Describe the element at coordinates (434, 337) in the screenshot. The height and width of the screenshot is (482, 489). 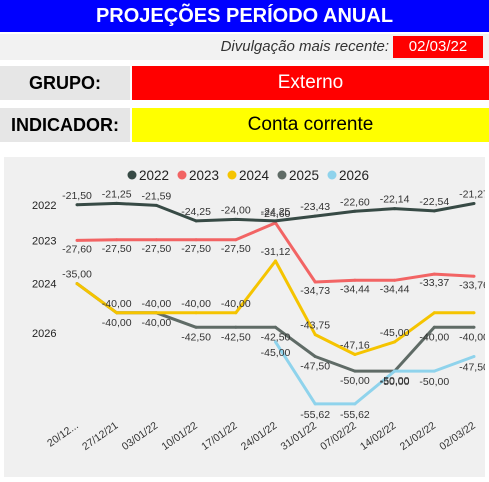
I see `data-label-3-9: -40,00` at that location.